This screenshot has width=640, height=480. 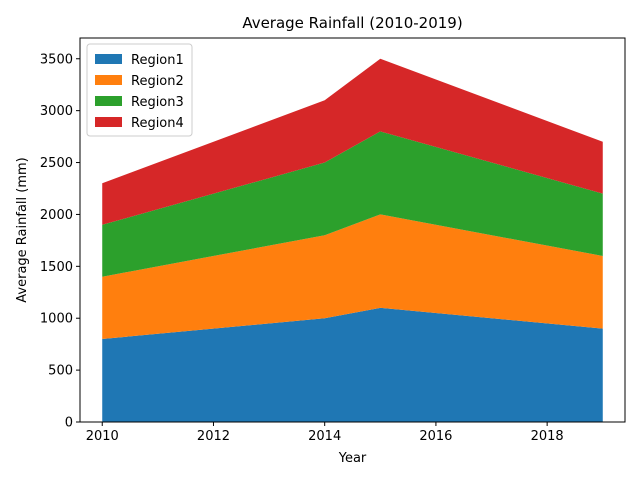 What do you see at coordinates (102, 436) in the screenshot?
I see `x-tick-label: 2010` at bounding box center [102, 436].